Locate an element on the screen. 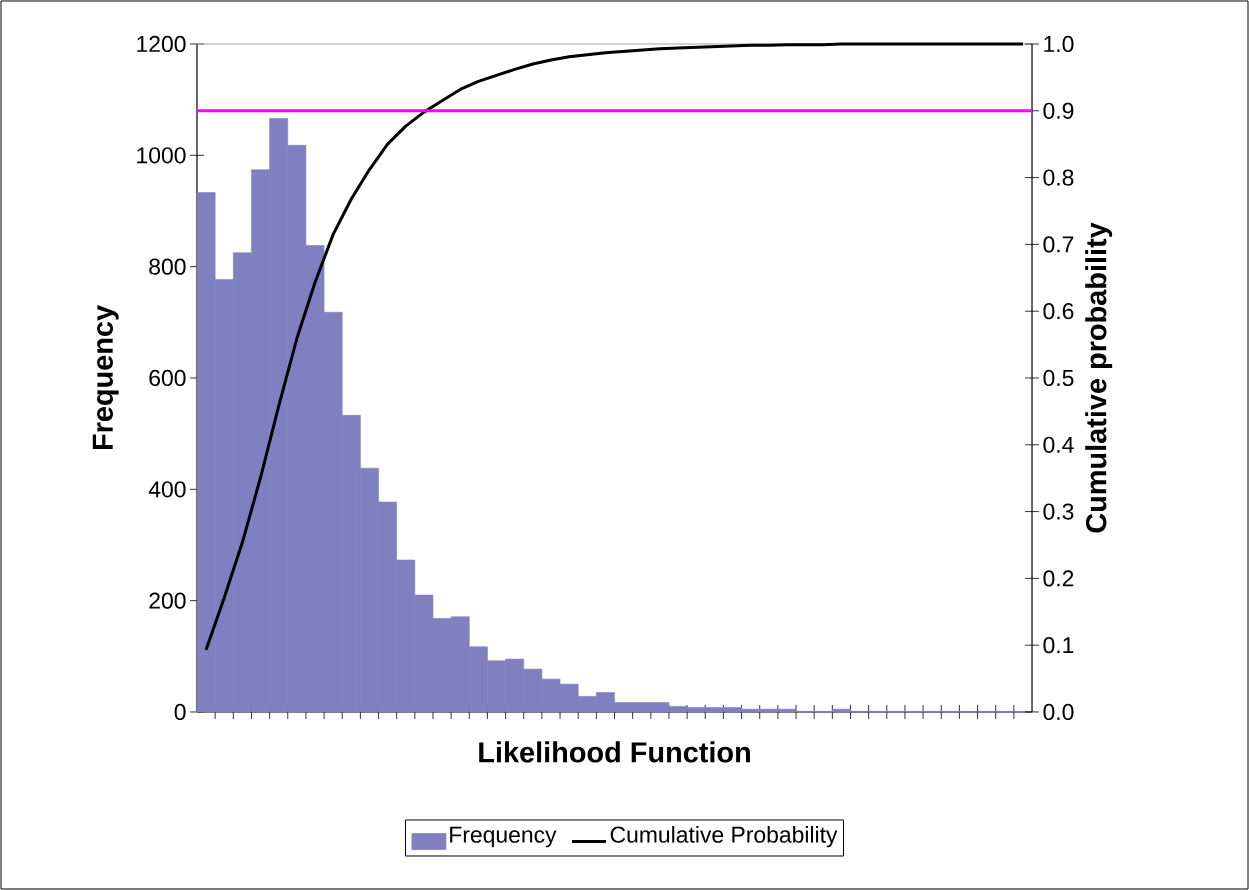 The height and width of the screenshot is (890, 1249). y-tick-label: 0 is located at coordinates (180, 712).